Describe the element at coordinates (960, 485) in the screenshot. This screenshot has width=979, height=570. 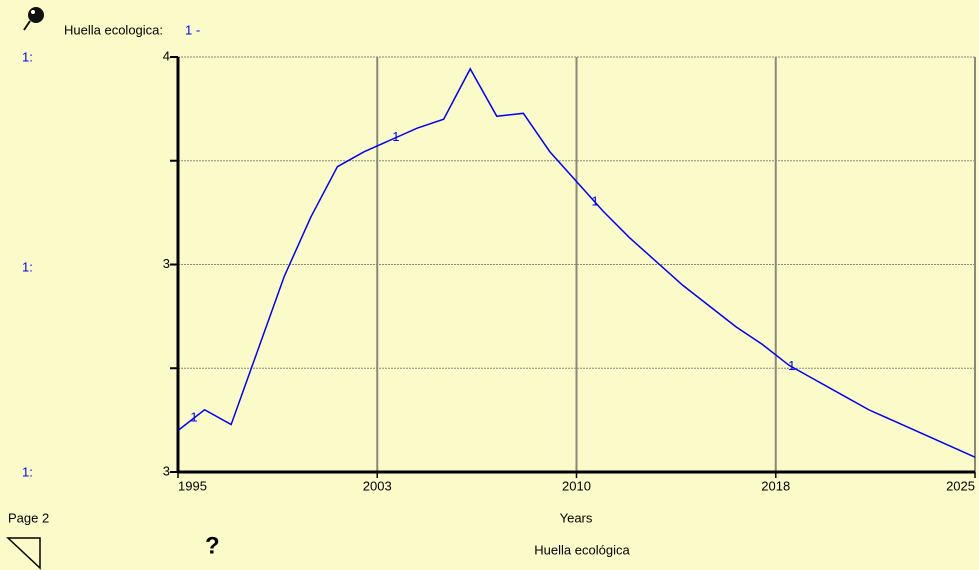
I see `x-tick-label: 2025` at that location.